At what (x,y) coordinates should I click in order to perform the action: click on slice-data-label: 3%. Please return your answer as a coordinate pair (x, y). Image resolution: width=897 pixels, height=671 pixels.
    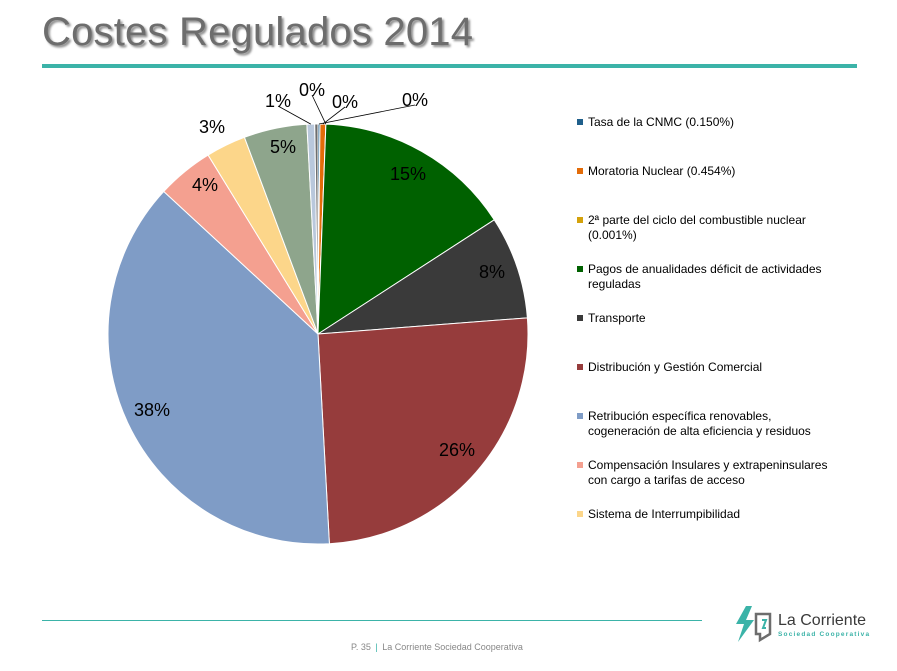
    Looking at the image, I should click on (212, 127).